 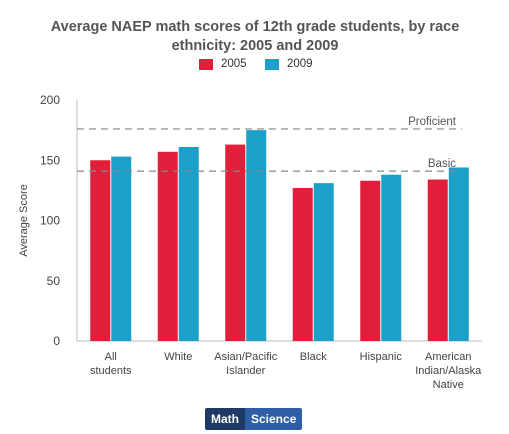 What do you see at coordinates (111, 357) in the screenshot?
I see `x-tick-label-line: All` at bounding box center [111, 357].